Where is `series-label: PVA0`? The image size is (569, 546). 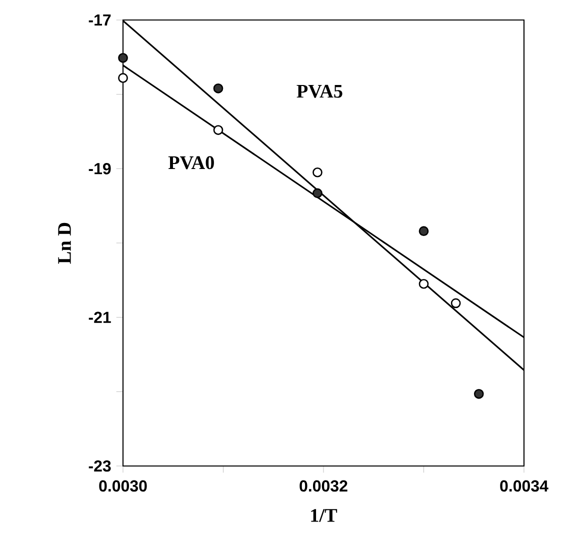
series-label: PVA0 is located at coordinates (191, 163).